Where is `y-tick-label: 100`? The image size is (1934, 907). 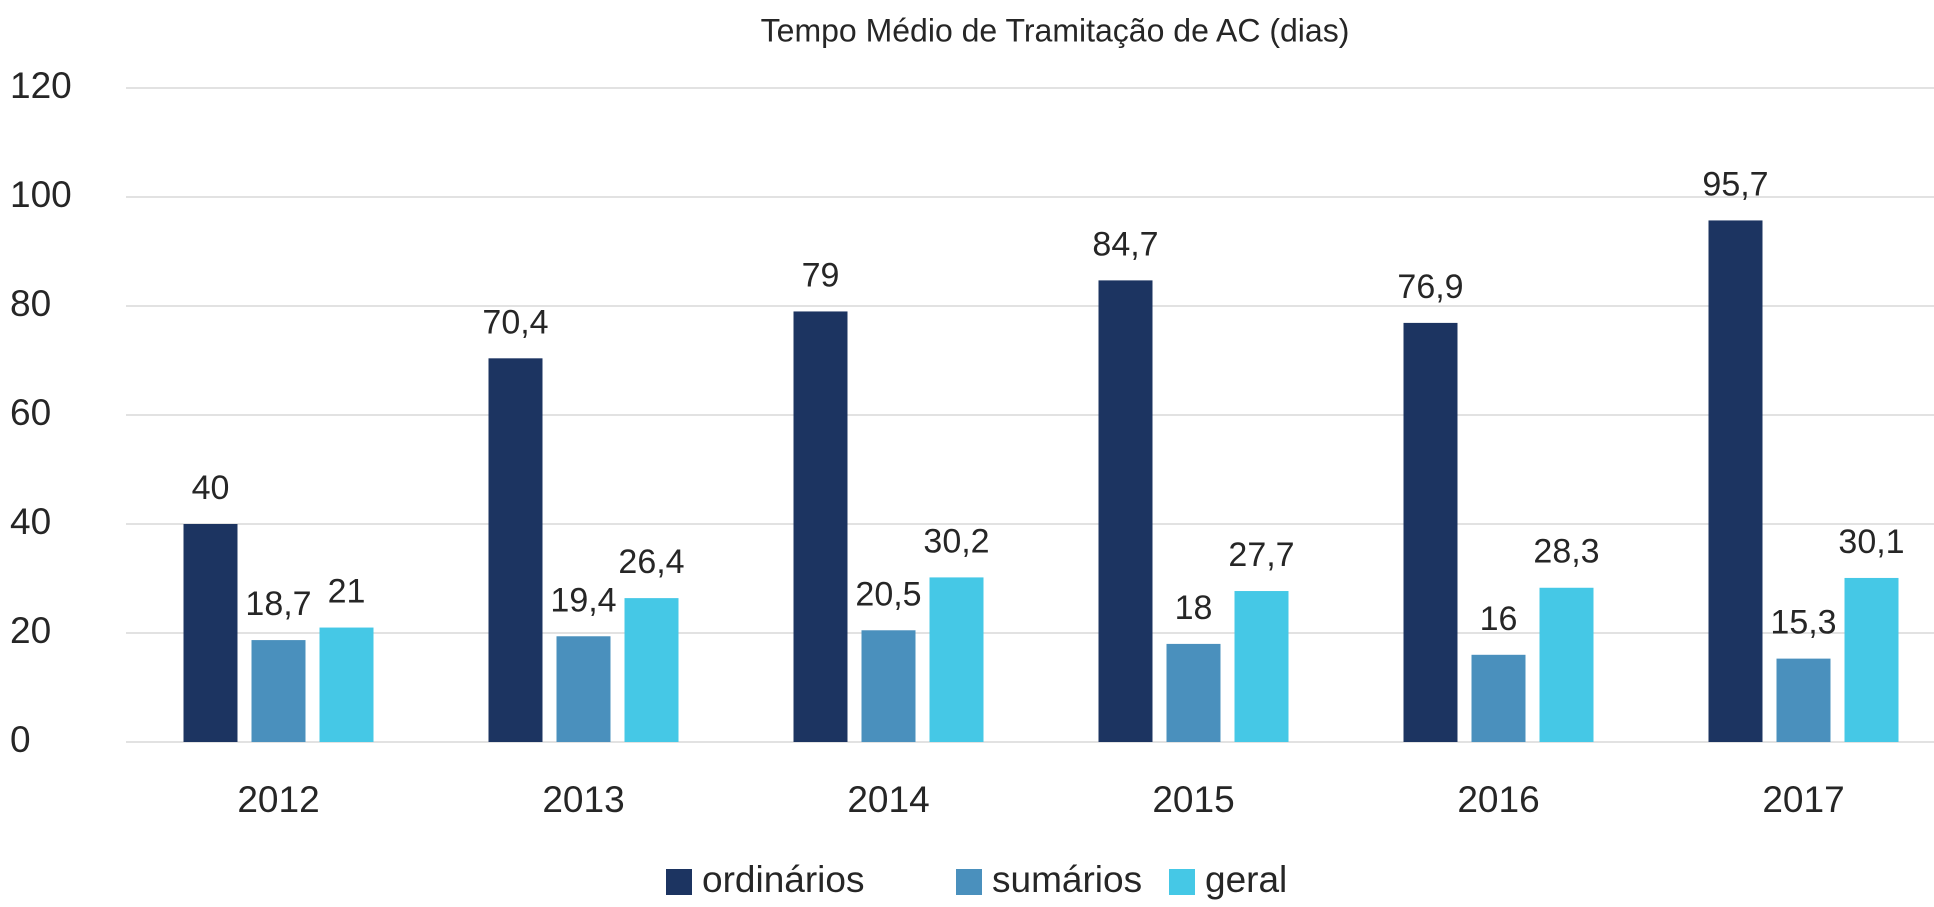
y-tick-label: 100 is located at coordinates (41, 194).